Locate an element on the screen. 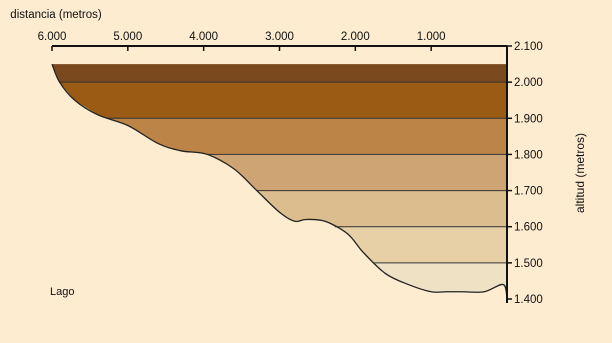  altitude-tick-label: 2.000 is located at coordinates (528, 83).